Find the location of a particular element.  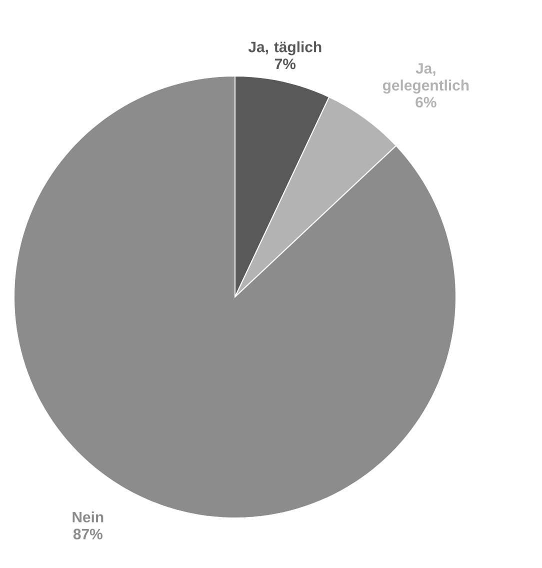

slice-label: Ja, täglich is located at coordinates (285, 48).